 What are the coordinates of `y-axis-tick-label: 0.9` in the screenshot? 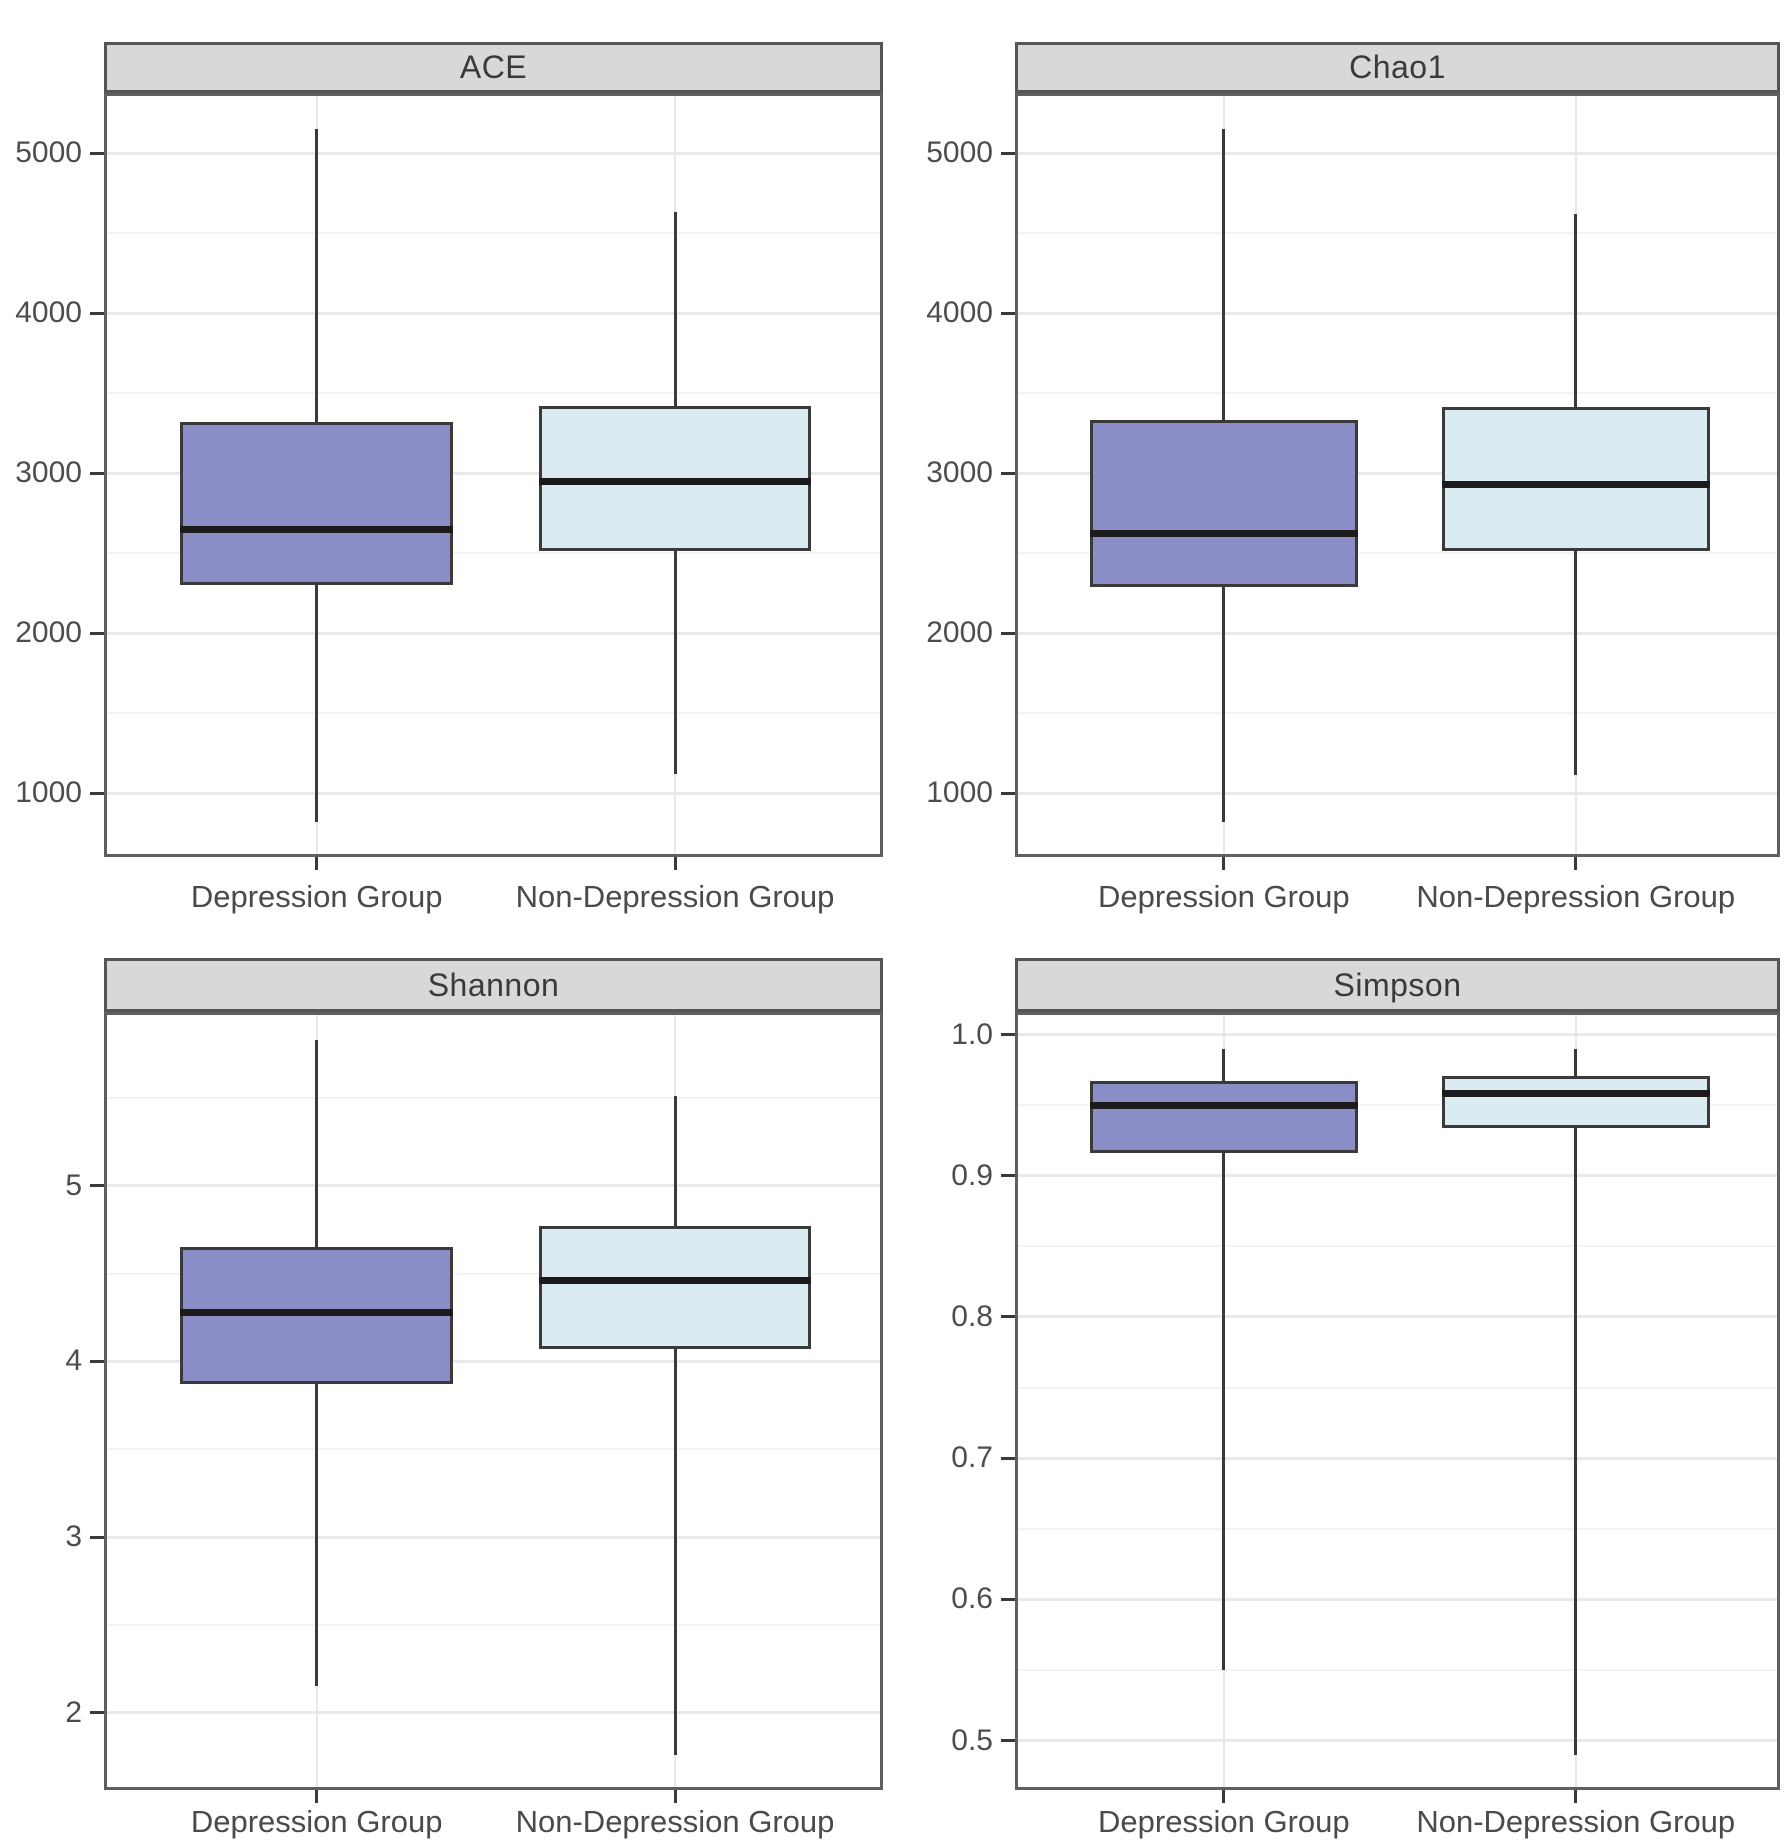 It's located at (972, 1175).